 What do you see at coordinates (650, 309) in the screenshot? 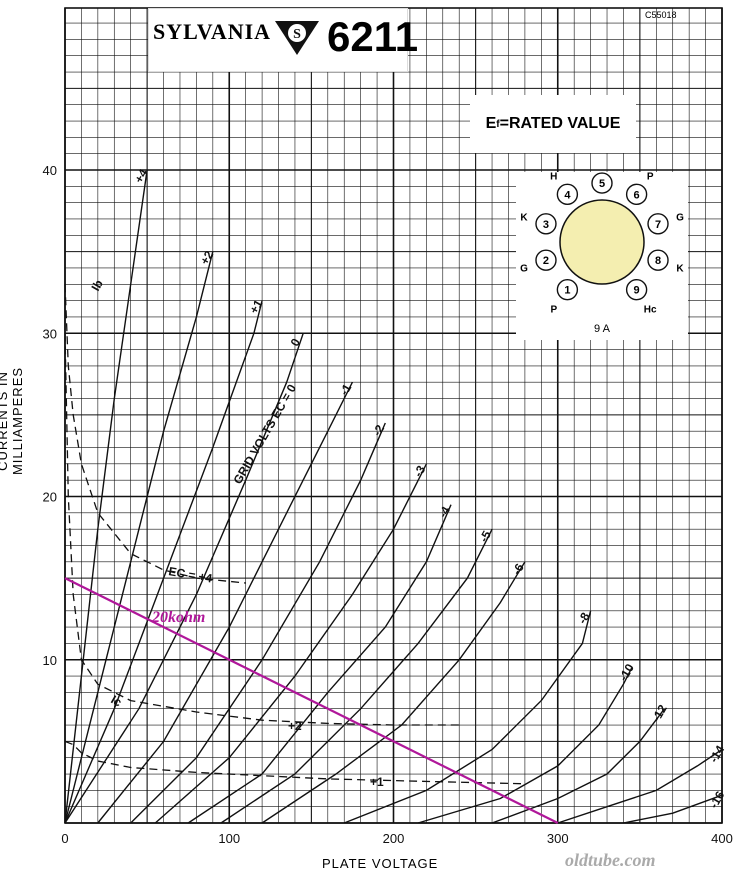
I see `pin-label: Hc` at bounding box center [650, 309].